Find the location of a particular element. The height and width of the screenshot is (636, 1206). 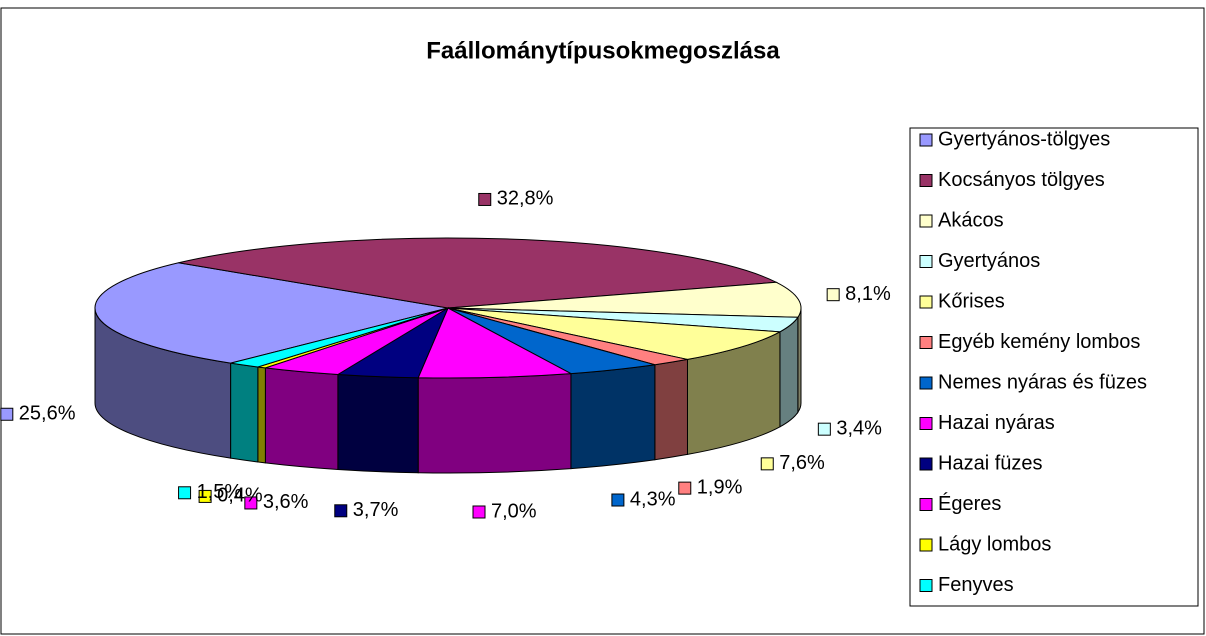

legend-label: Egyéb kemény lombos is located at coordinates (1039, 342).